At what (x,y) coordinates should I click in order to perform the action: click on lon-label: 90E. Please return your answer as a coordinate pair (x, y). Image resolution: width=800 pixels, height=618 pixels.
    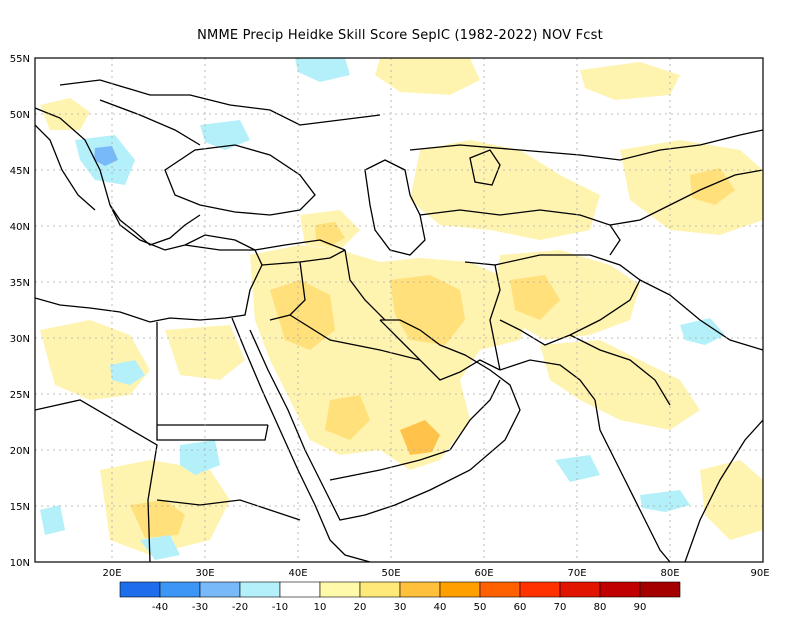
    Looking at the image, I should click on (759, 573).